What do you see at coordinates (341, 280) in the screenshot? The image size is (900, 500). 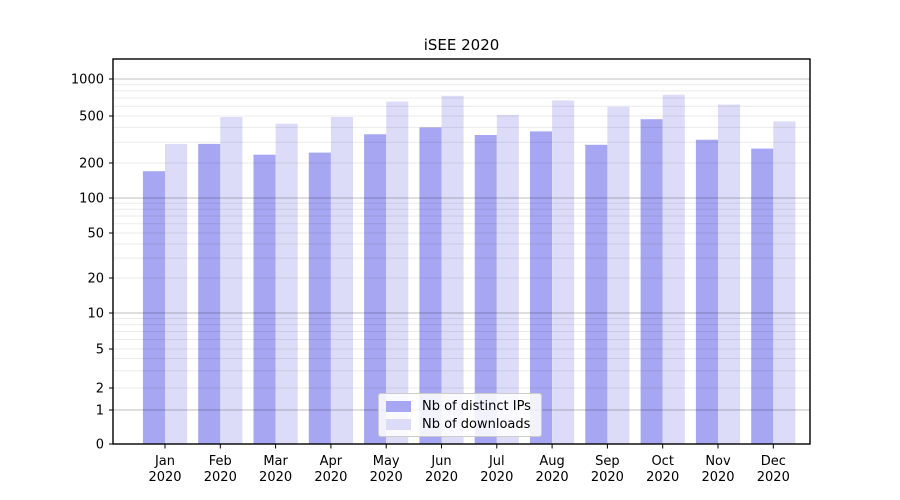 I see `bar-downloads-apr` at bounding box center [341, 280].